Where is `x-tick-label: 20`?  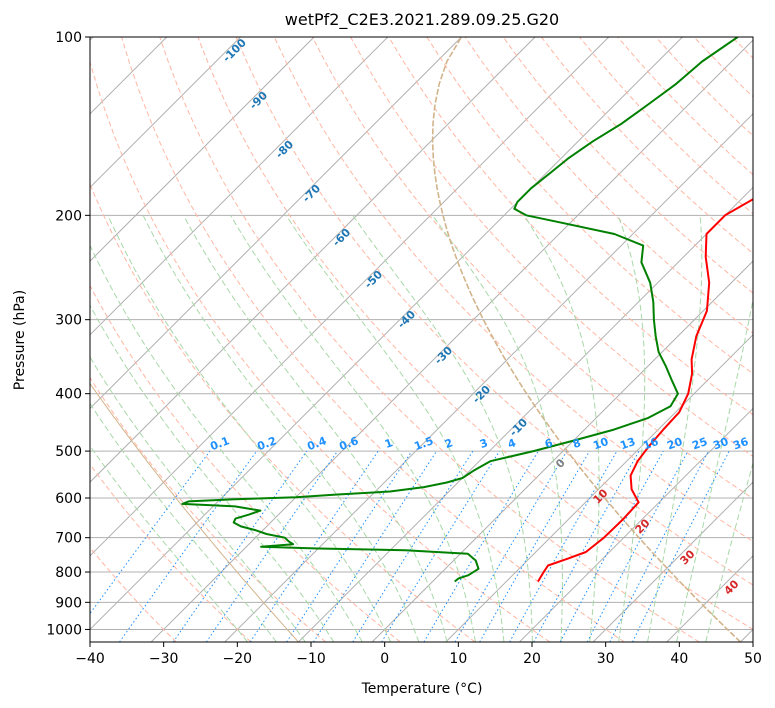
x-tick-label: 20 is located at coordinates (532, 659).